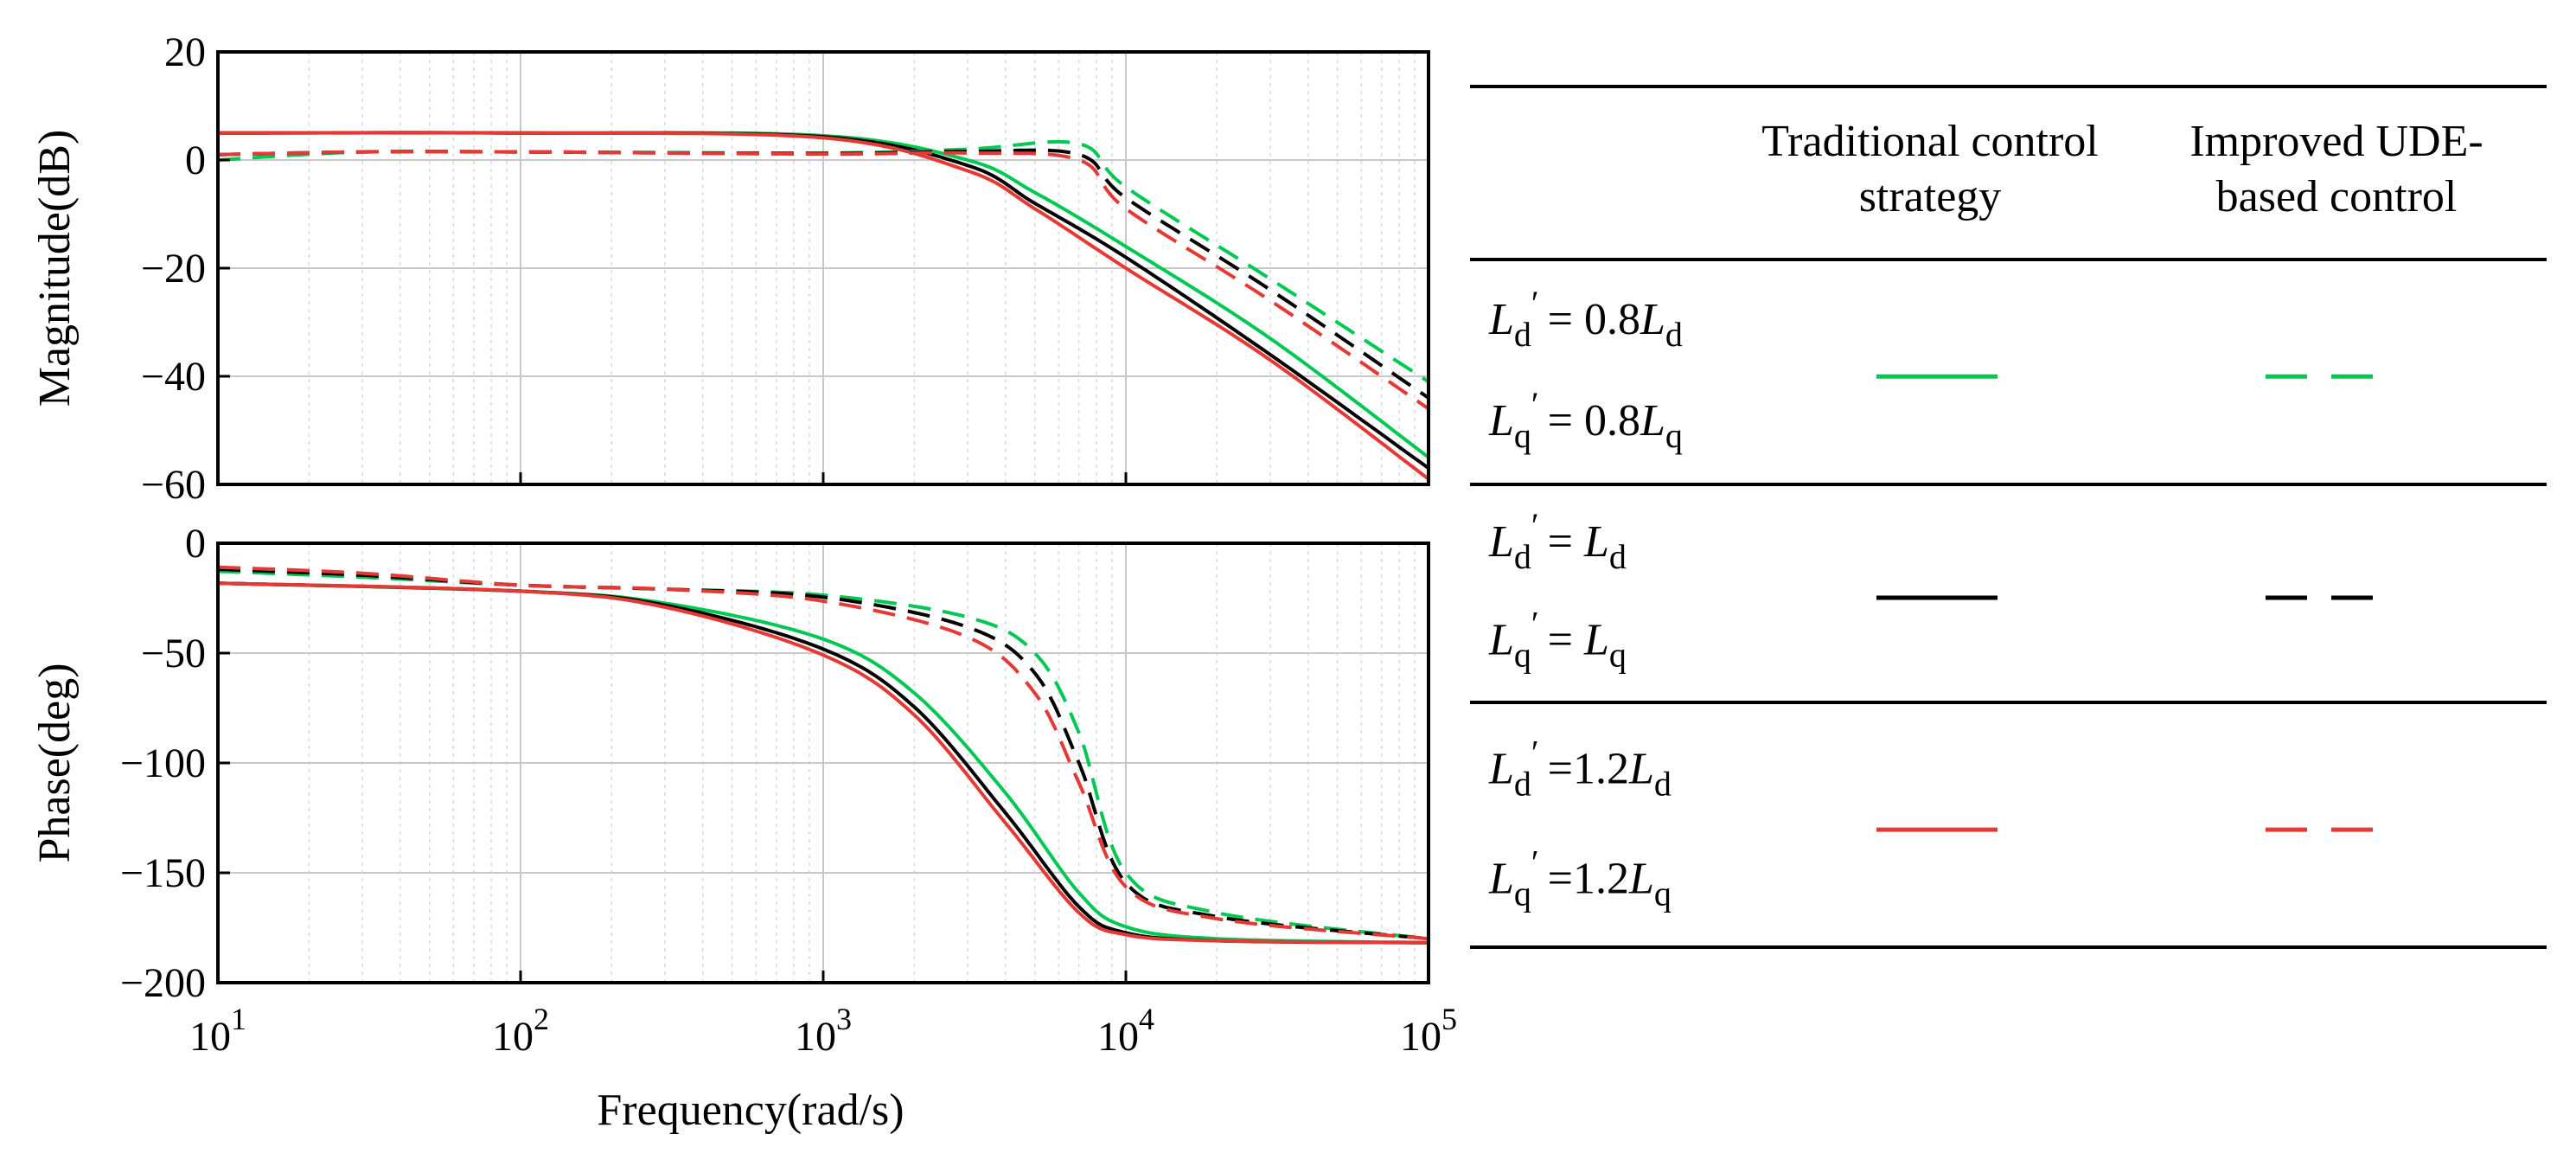  What do you see at coordinates (173, 377) in the screenshot?
I see `y-tick-label: −40` at bounding box center [173, 377].